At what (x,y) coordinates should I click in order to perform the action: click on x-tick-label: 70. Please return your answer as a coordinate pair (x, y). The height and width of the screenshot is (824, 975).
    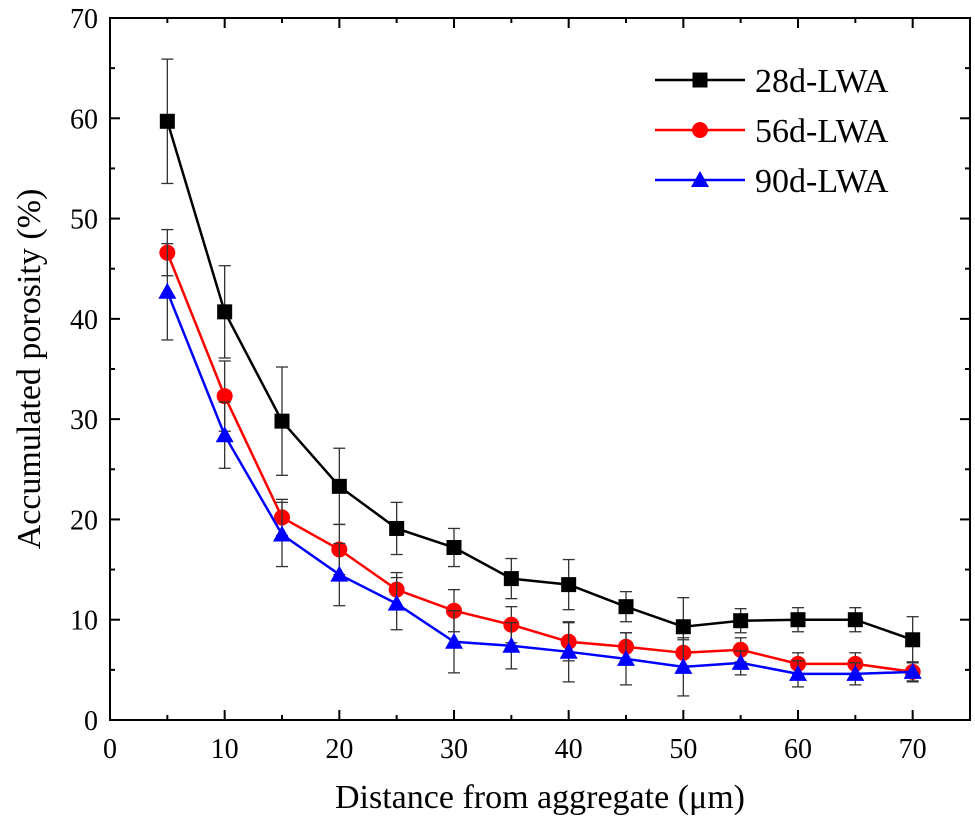
    Looking at the image, I should click on (913, 749).